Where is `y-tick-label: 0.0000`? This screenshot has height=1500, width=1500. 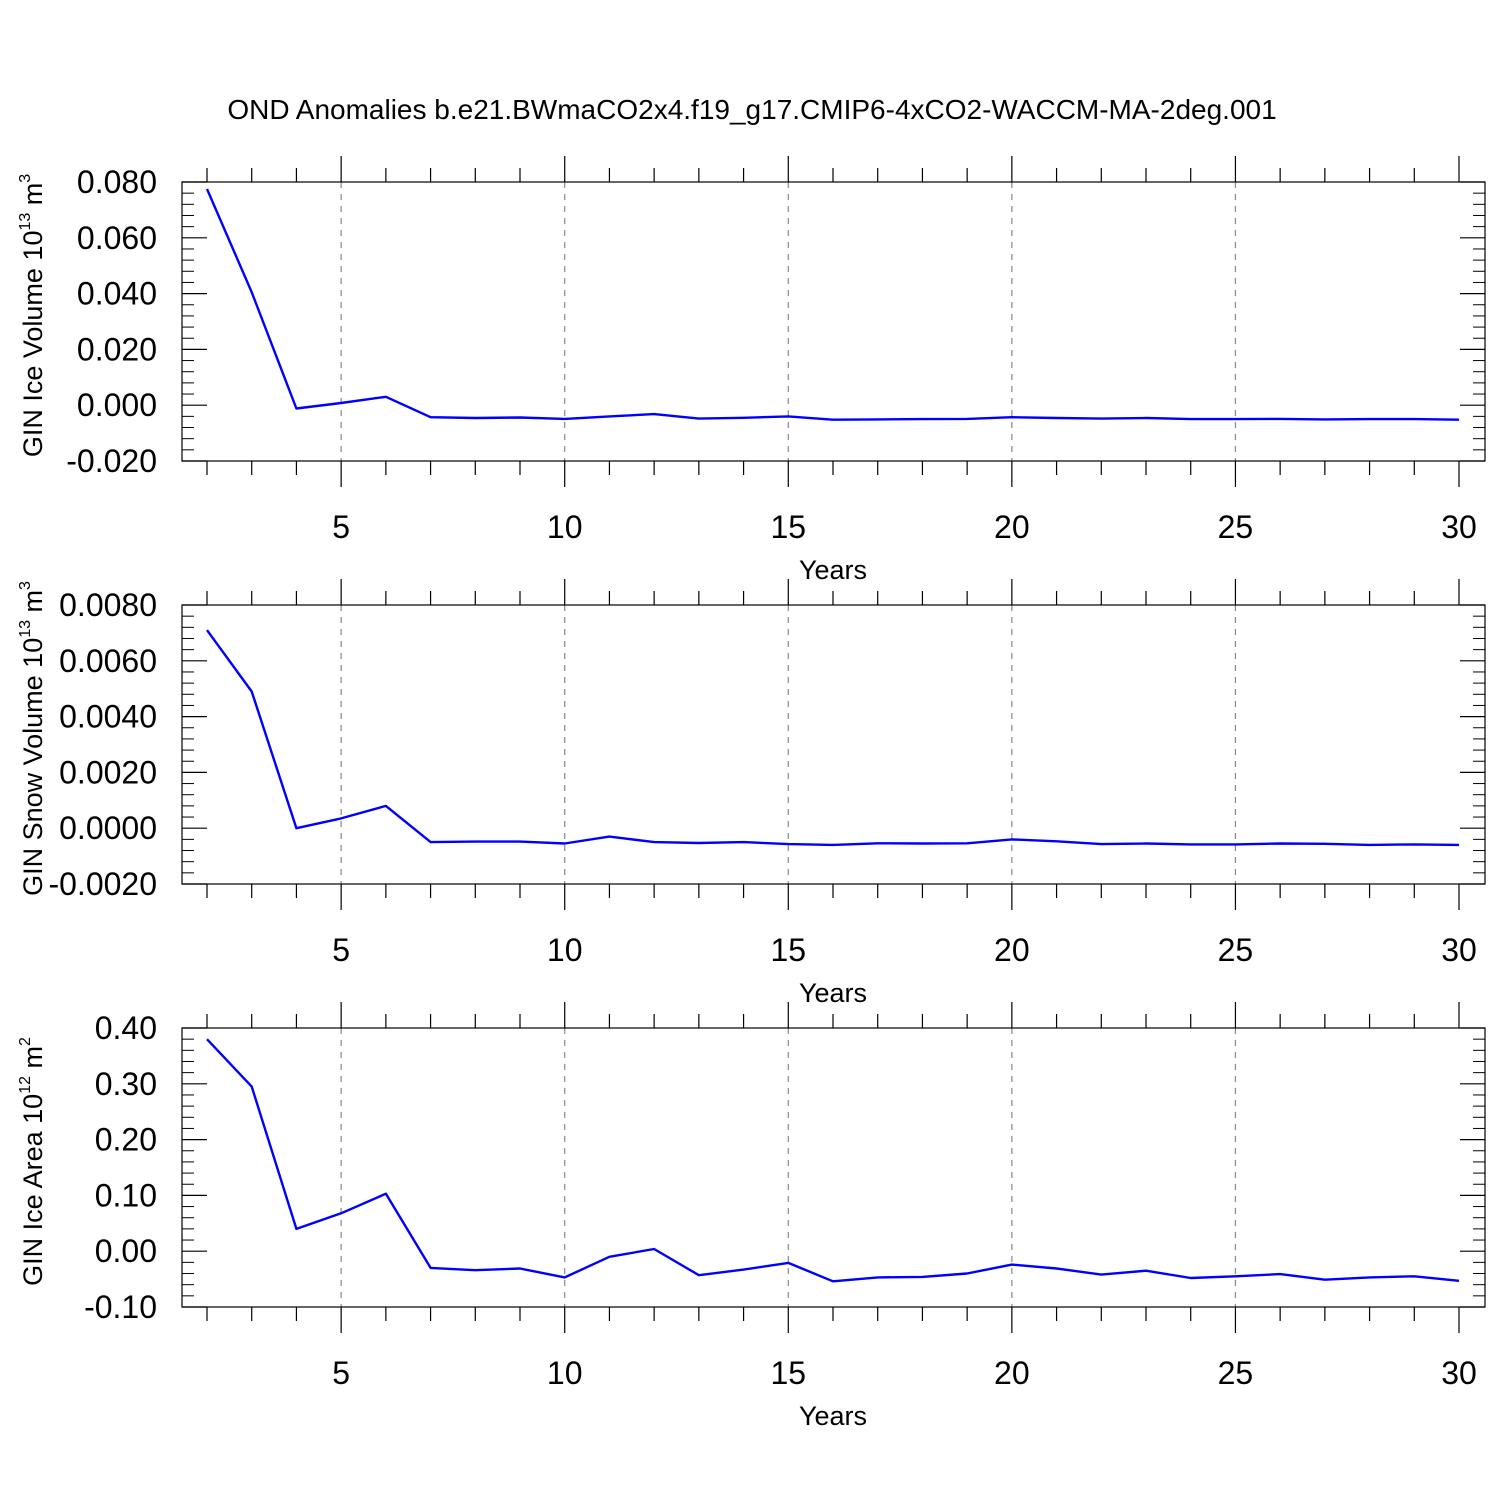 y-tick-label: 0.0000 is located at coordinates (108, 828).